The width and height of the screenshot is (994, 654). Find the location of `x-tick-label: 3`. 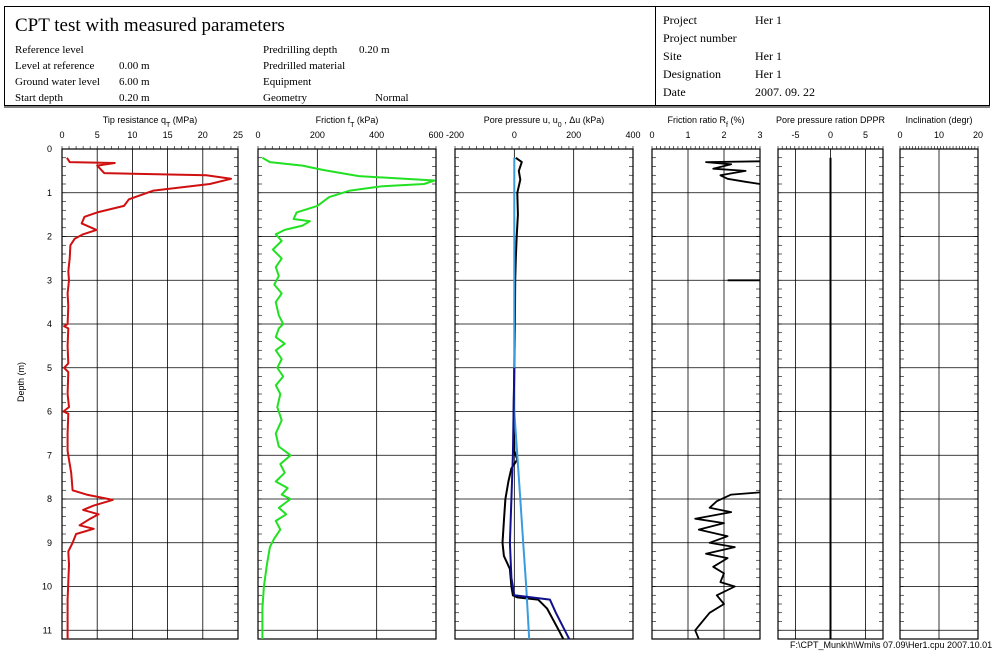

x-tick-label: 3 is located at coordinates (759, 135).